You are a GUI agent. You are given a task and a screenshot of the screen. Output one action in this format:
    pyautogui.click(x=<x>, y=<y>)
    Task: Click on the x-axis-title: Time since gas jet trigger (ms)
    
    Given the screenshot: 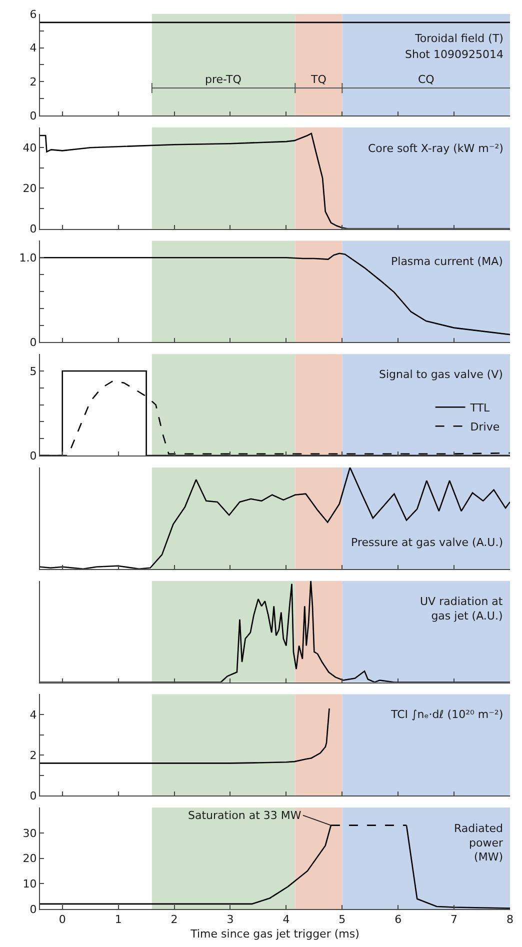 What is the action you would take?
    pyautogui.click(x=275, y=933)
    